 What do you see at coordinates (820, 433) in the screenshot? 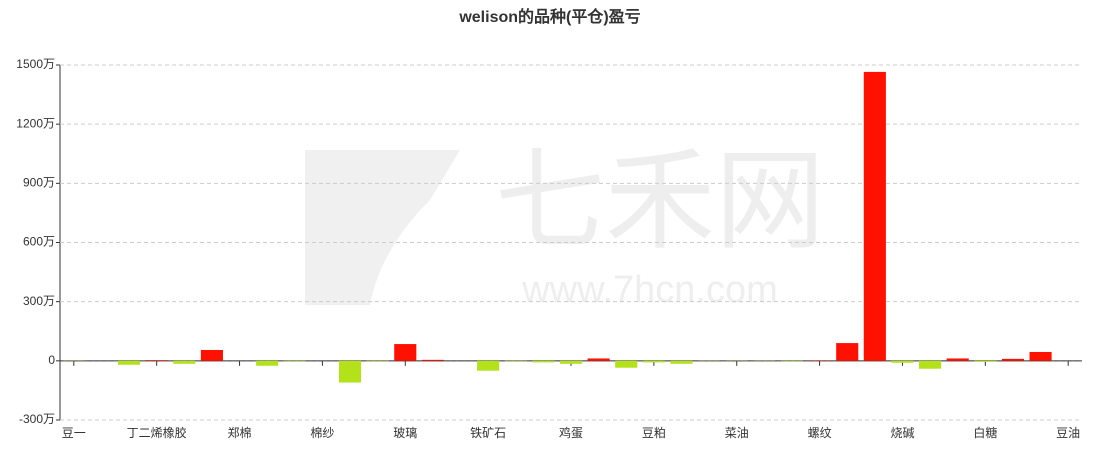
I see `x-tick-label: 螺纹` at bounding box center [820, 433].